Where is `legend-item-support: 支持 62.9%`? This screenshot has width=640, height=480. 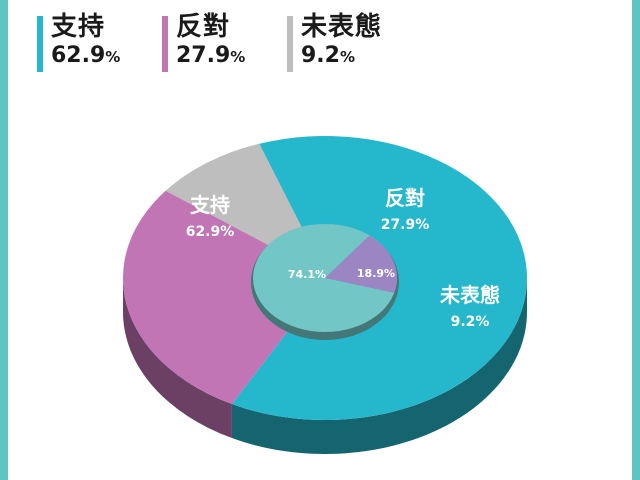
legend-item-support: 支持 62.9% is located at coordinates (99, 43).